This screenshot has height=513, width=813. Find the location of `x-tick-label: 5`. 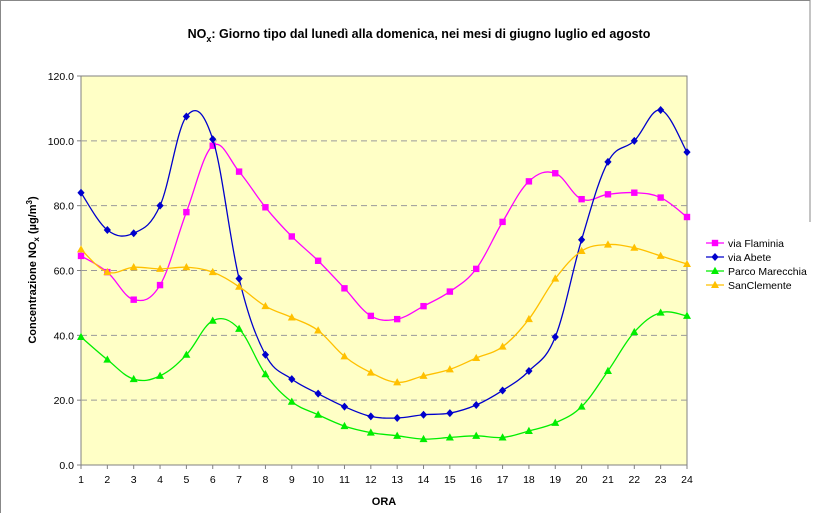

x-tick-label: 5 is located at coordinates (186, 480).